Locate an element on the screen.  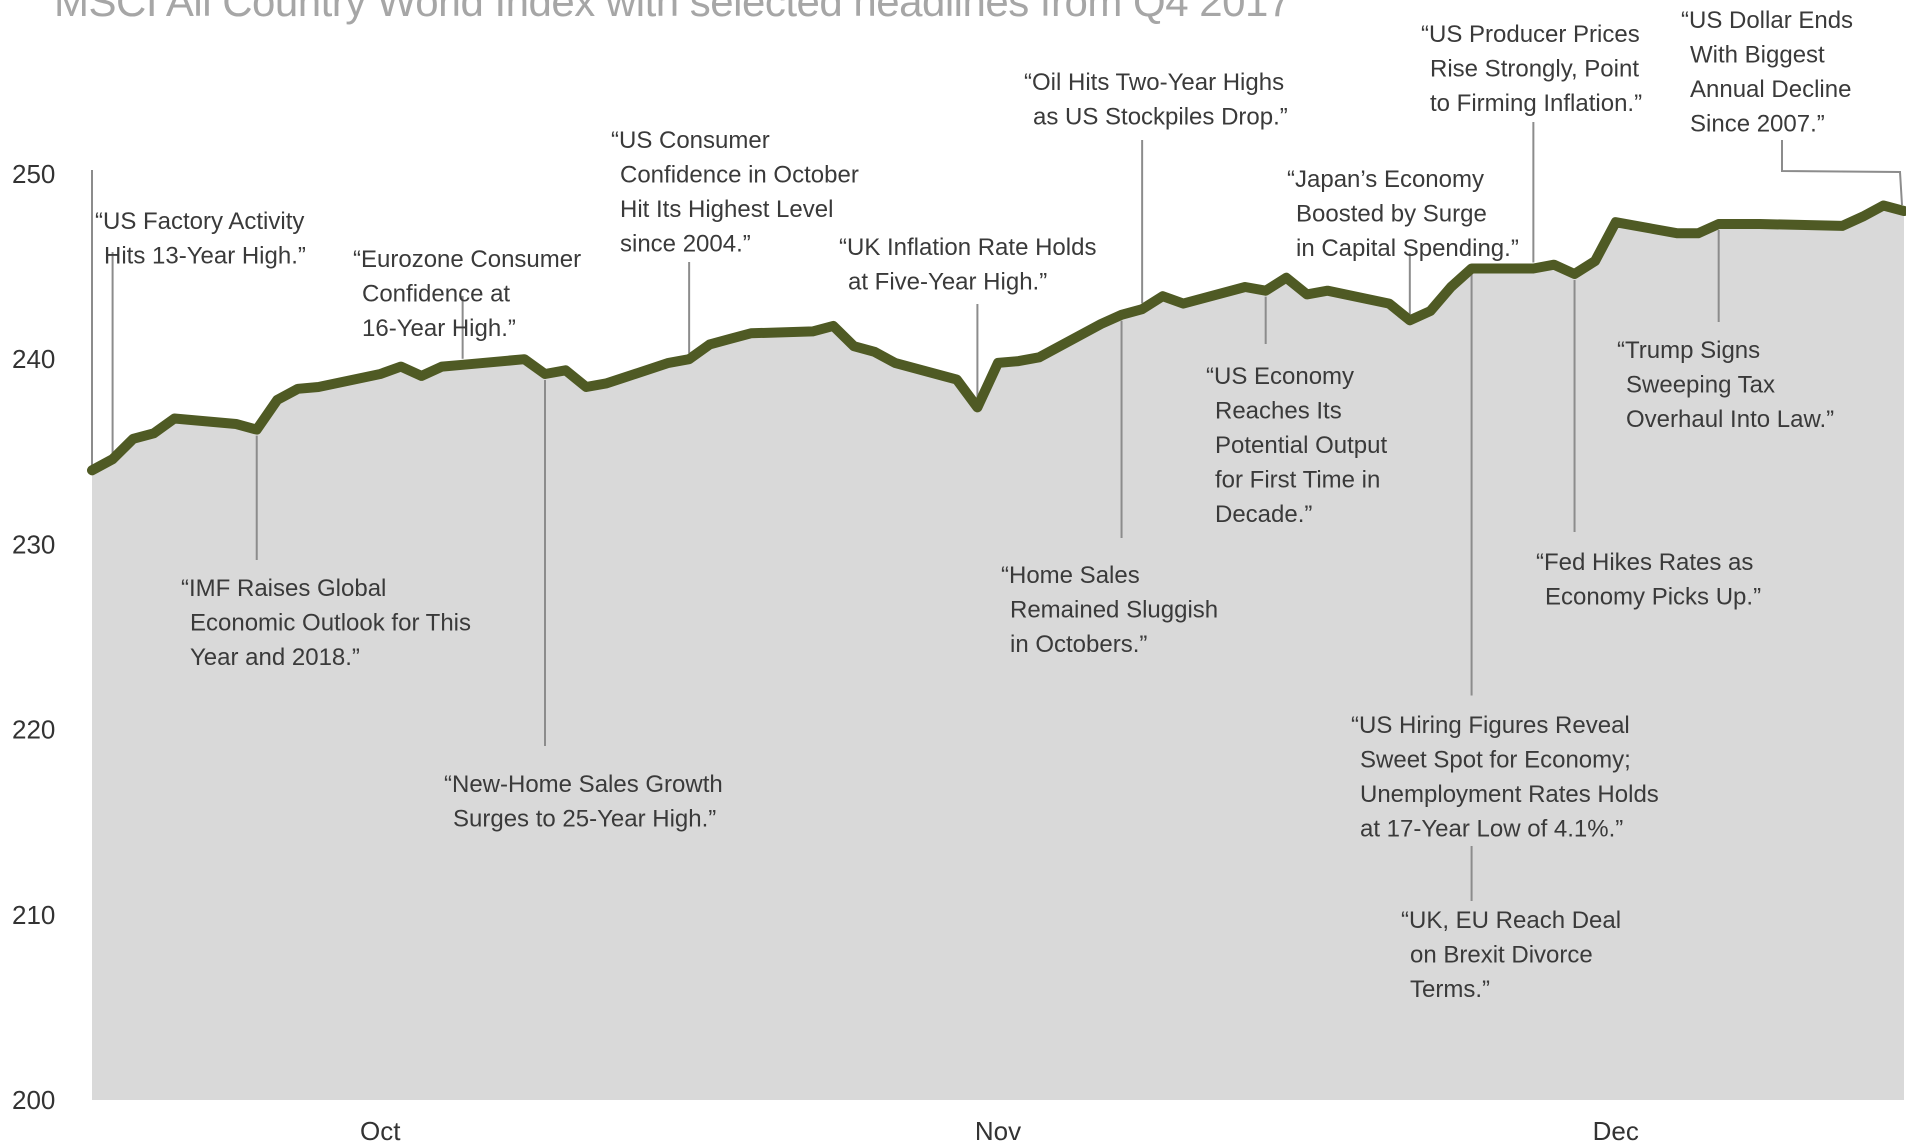
annotation-line: “US Factory Activity is located at coordinates (199, 221).